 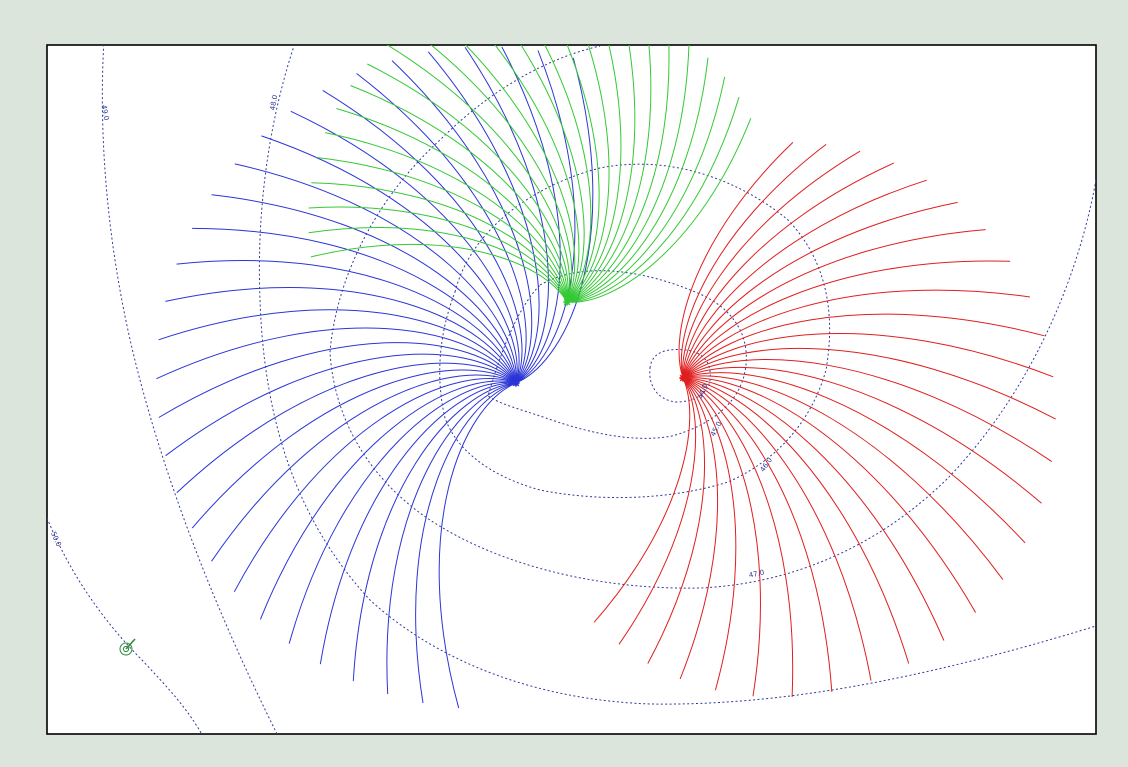 I want to click on streamlines-green, so click(x=530, y=174).